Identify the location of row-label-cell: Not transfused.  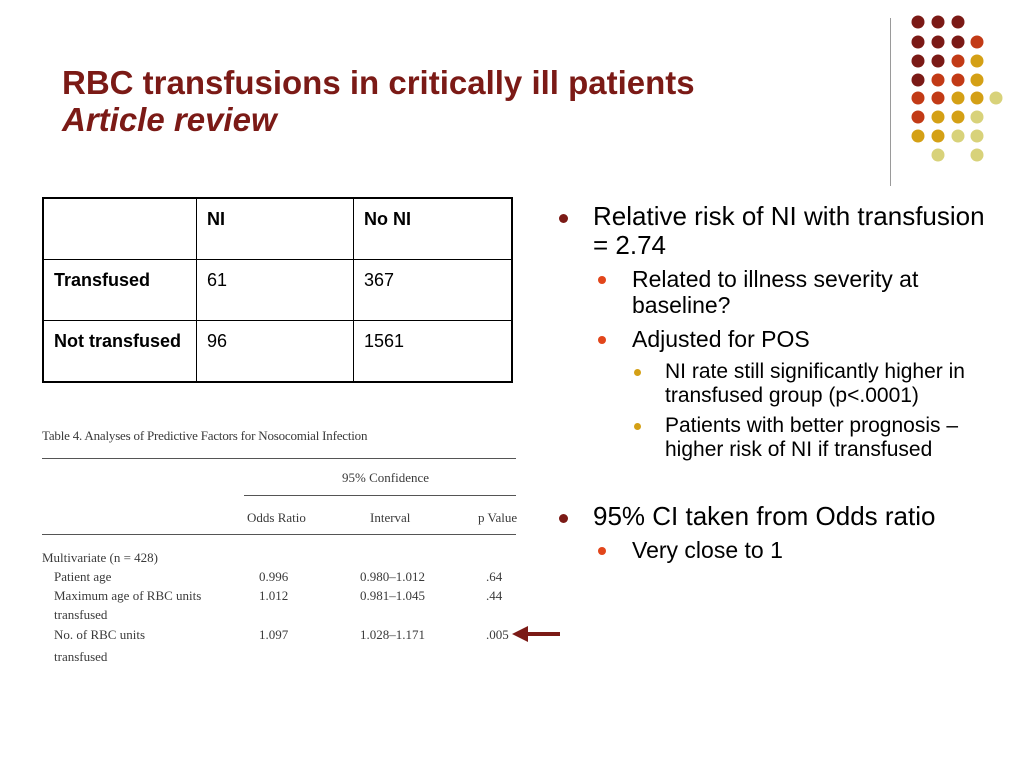
(119, 351).